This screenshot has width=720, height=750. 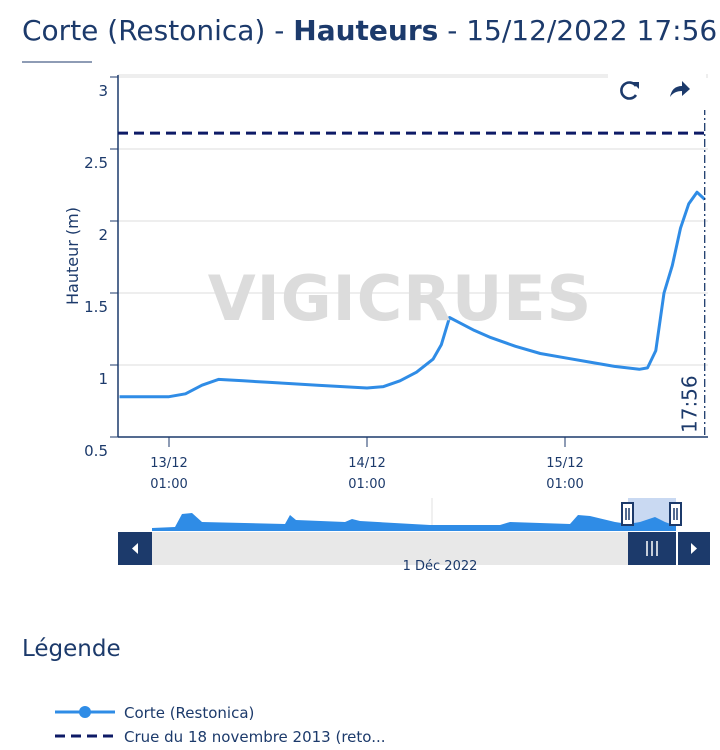 What do you see at coordinates (390, 548) in the screenshot?
I see `scrollbar-track` at bounding box center [390, 548].